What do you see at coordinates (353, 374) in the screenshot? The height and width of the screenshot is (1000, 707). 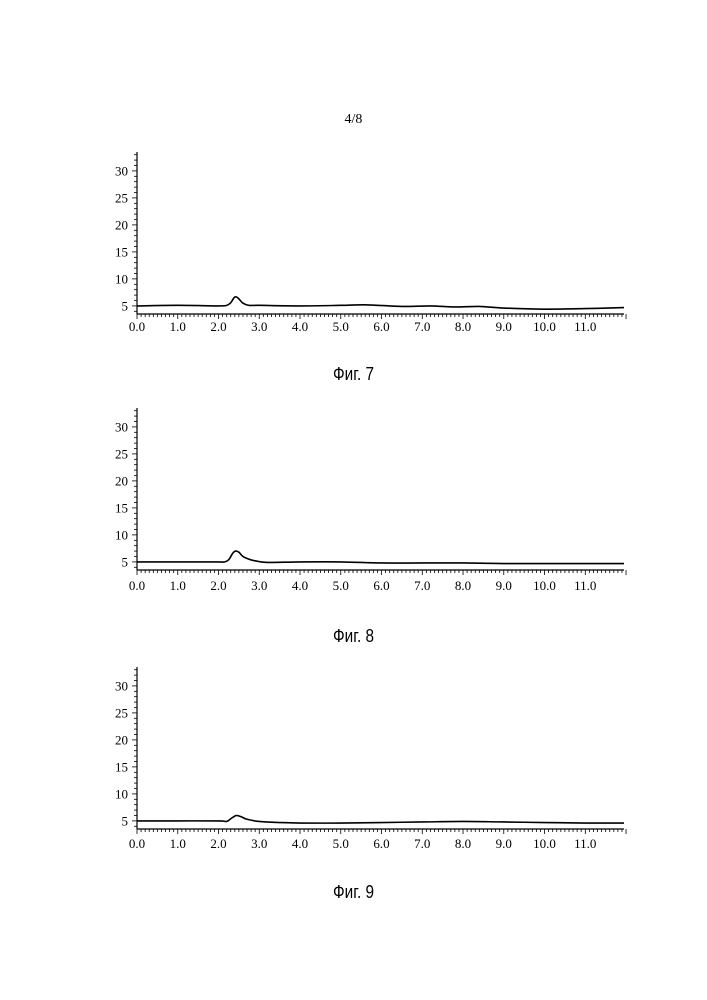 I see `caption-fig-7: Фиг. 7` at bounding box center [353, 374].